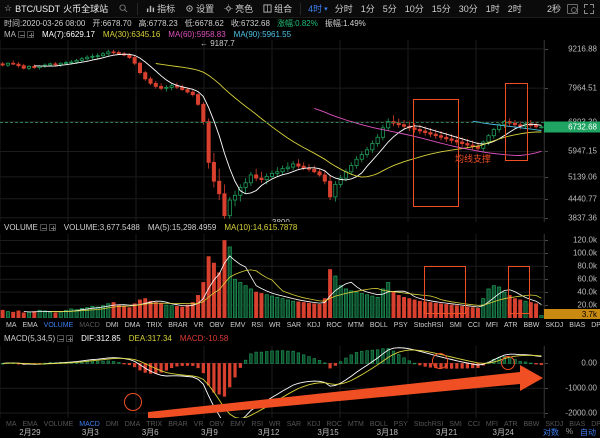  I want to click on indicator-tab-bias: BIAS, so click(577, 325).